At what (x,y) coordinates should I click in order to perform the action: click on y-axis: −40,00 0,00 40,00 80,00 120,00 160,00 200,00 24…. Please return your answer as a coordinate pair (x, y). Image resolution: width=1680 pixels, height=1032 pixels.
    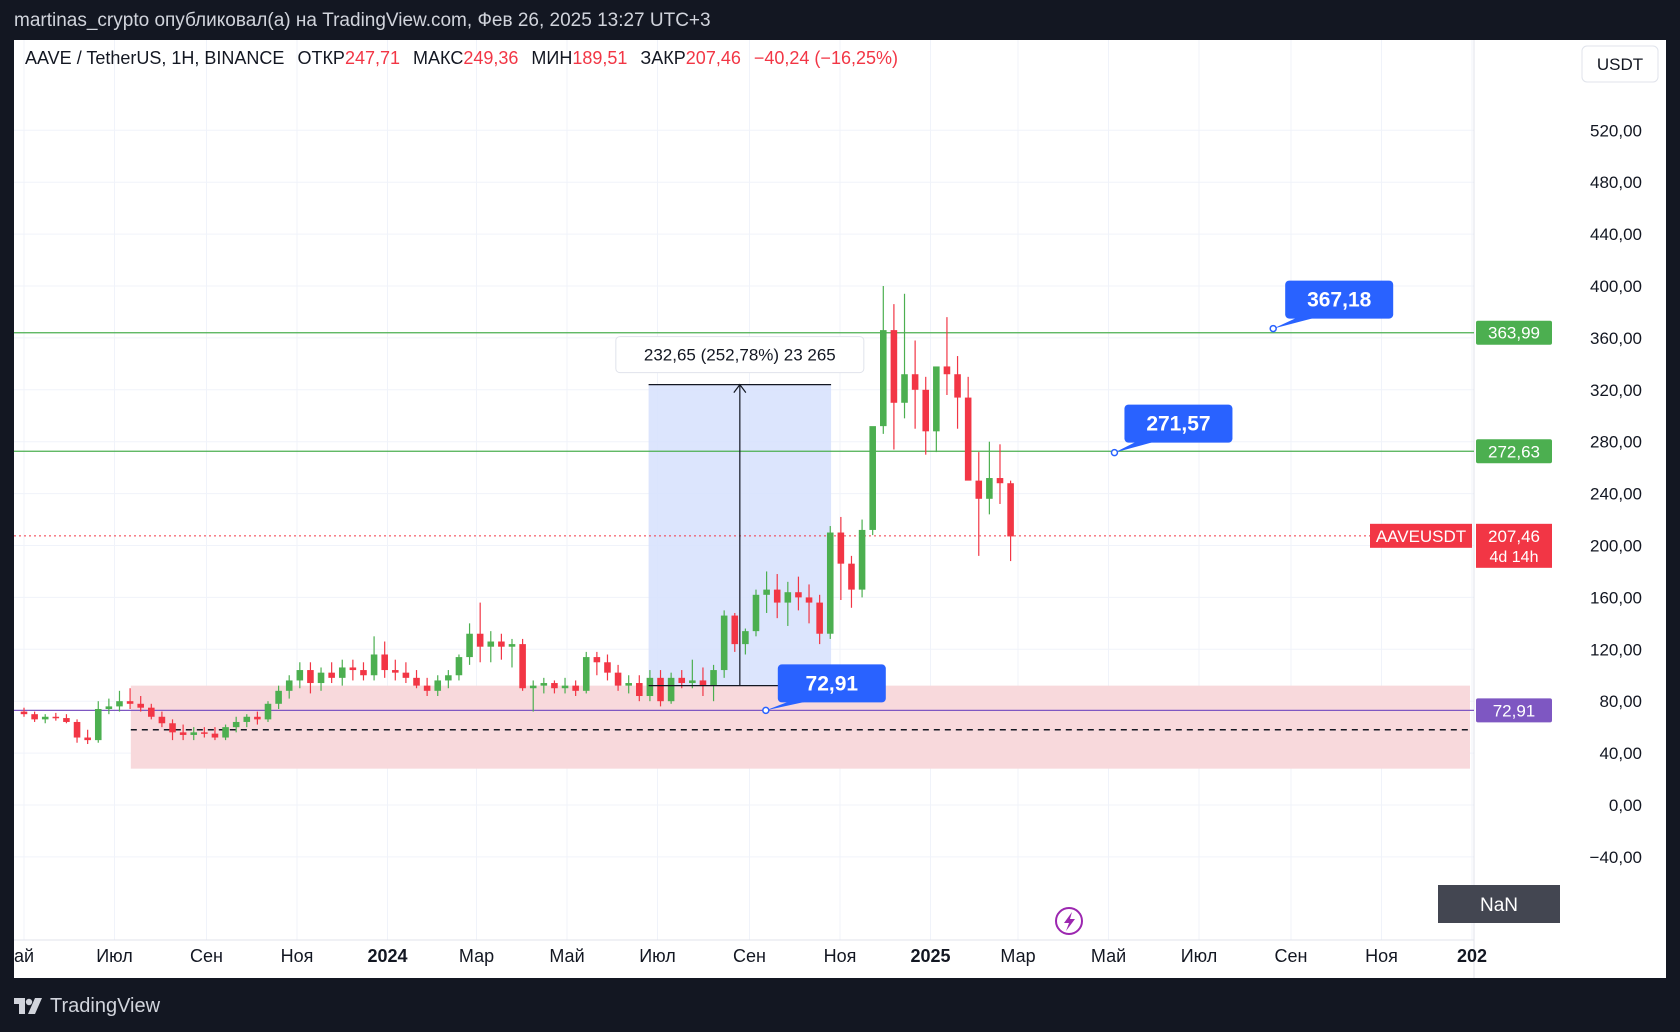
    Looking at the image, I should click on (1506, 494).